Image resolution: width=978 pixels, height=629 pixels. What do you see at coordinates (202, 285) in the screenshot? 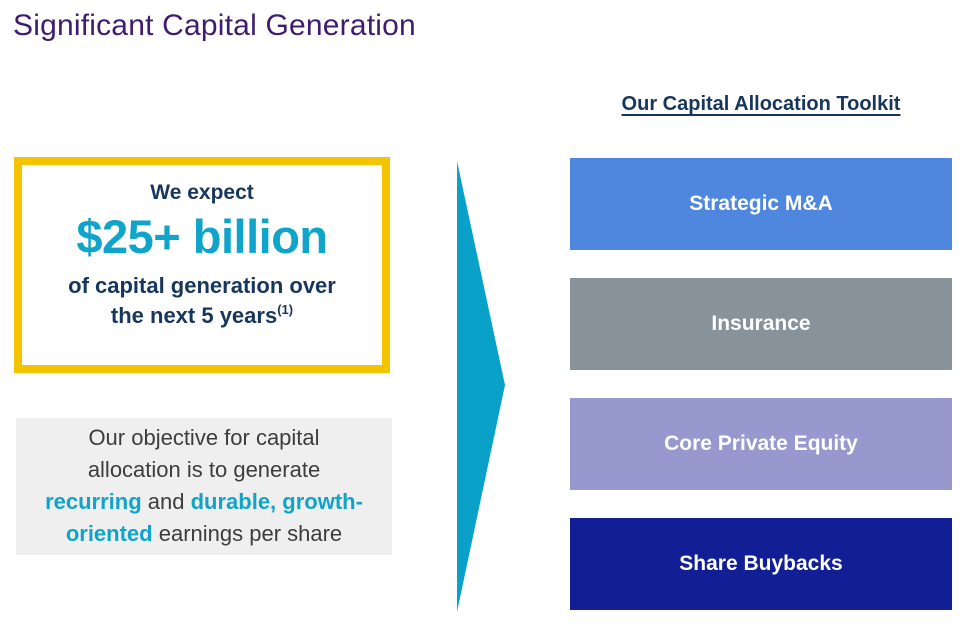
I see `capital-description-line1: of capital generation over` at bounding box center [202, 285].